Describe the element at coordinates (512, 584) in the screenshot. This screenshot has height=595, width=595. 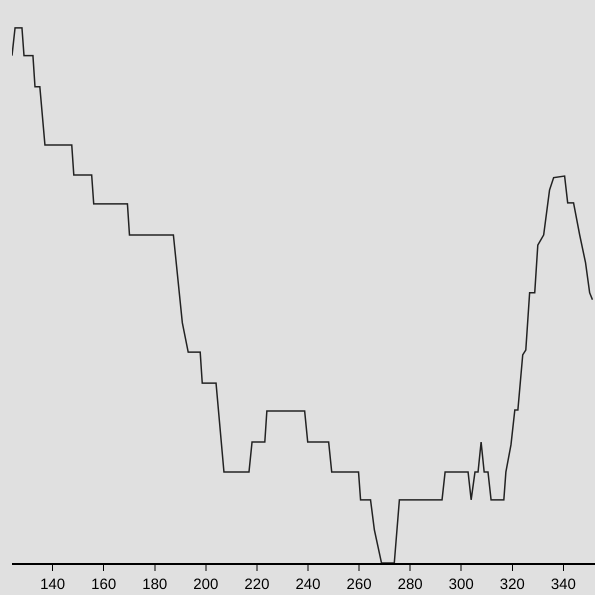
I see `x-tick-label: 320` at that location.